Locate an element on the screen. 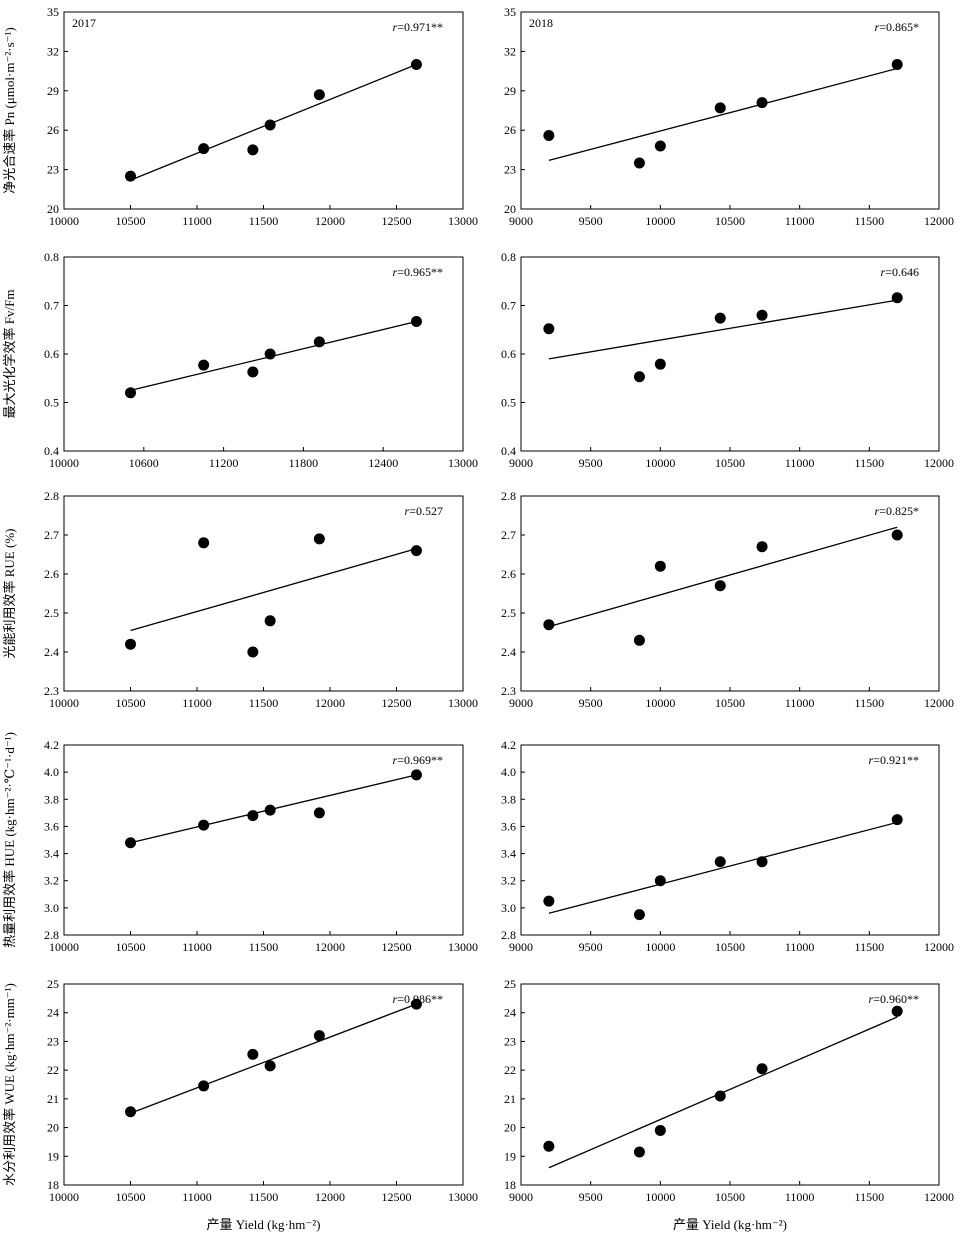  correlation-annotation: r=0.527 is located at coordinates (424, 511).